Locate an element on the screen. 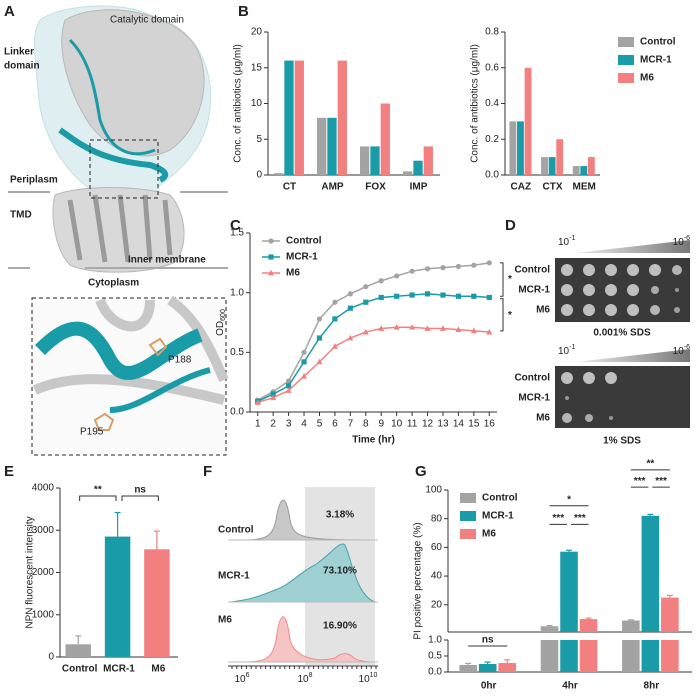 This screenshot has height=699, width=700. sig-label: * is located at coordinates (569, 499).